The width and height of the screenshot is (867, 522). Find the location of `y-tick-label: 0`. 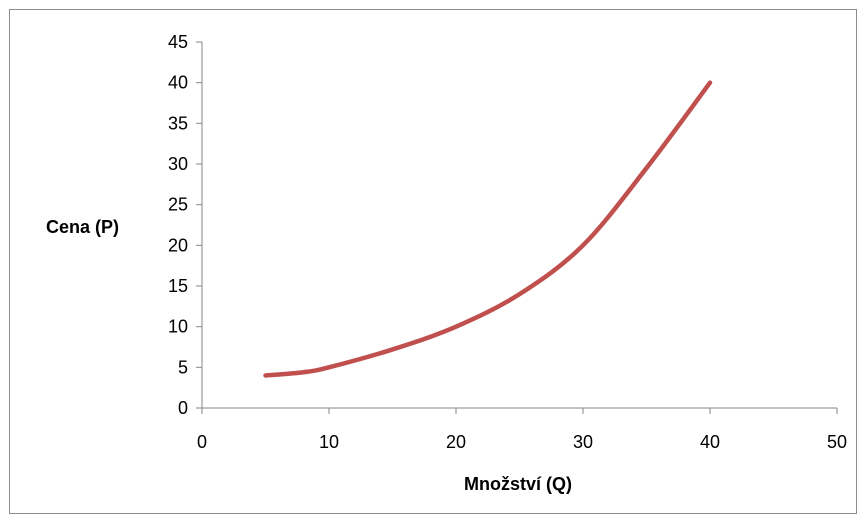

y-tick-label: 0 is located at coordinates (183, 408).